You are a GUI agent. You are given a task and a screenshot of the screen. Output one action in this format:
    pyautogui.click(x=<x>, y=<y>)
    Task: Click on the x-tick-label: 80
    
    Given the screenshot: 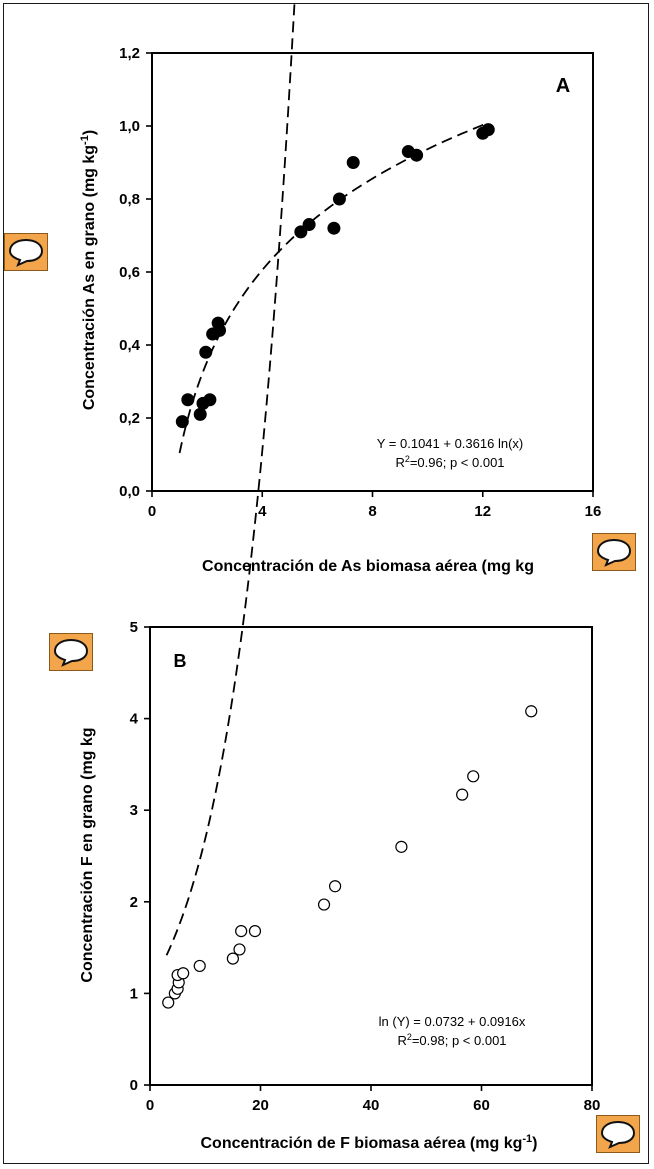 What is the action you would take?
    pyautogui.click(x=592, y=1105)
    